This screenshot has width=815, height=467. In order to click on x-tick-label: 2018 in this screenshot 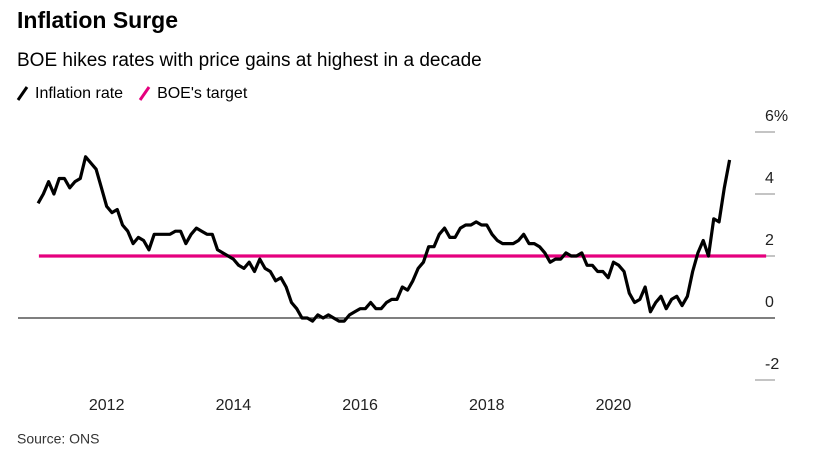, I will do `click(487, 405)`.